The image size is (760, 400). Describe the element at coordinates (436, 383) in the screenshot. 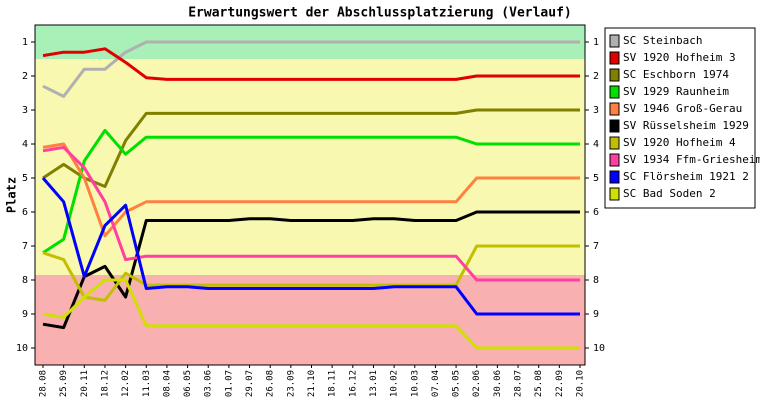

I see `x-tick-label: 07.04` at that location.